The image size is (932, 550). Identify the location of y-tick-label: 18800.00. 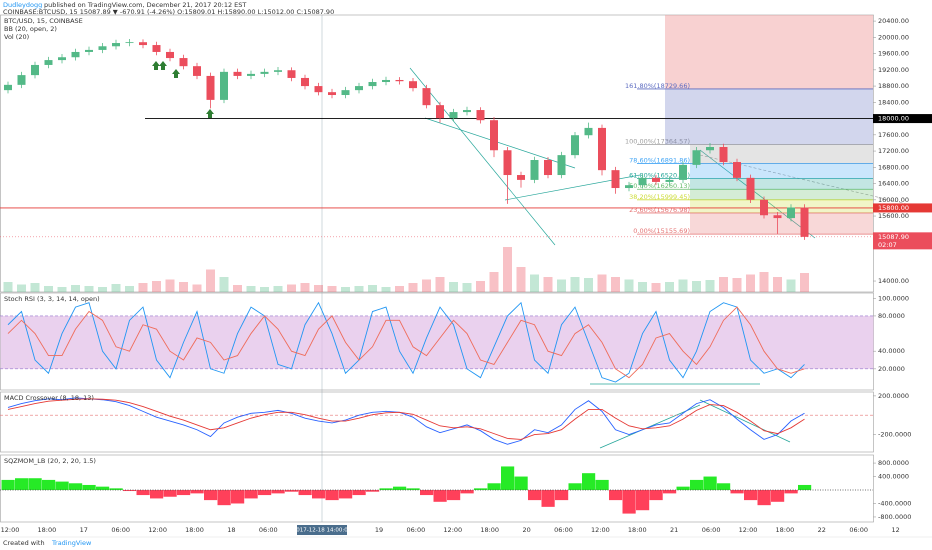
(893, 86).